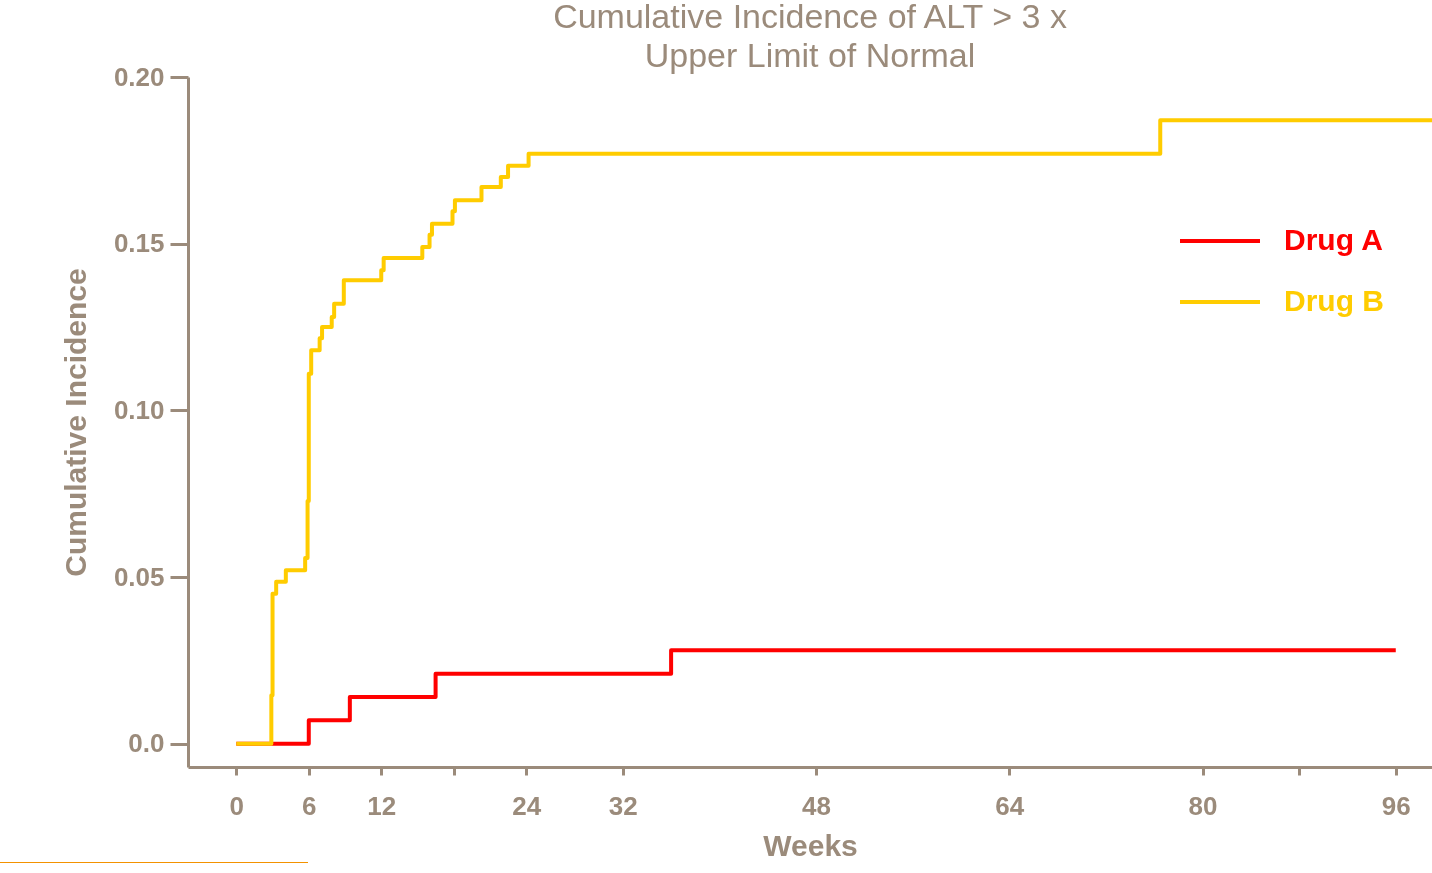 The width and height of the screenshot is (1432, 873). I want to click on x-tick-label: 0, so click(237, 805).